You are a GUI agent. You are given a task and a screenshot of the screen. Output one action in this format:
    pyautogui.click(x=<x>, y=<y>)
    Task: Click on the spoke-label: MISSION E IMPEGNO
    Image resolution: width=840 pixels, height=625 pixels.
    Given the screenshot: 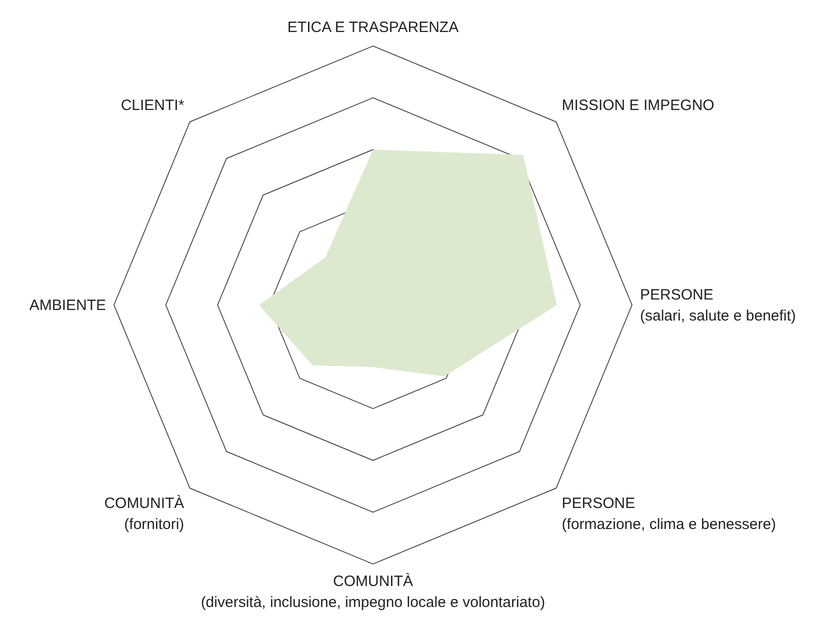 What is the action you would take?
    pyautogui.click(x=638, y=105)
    